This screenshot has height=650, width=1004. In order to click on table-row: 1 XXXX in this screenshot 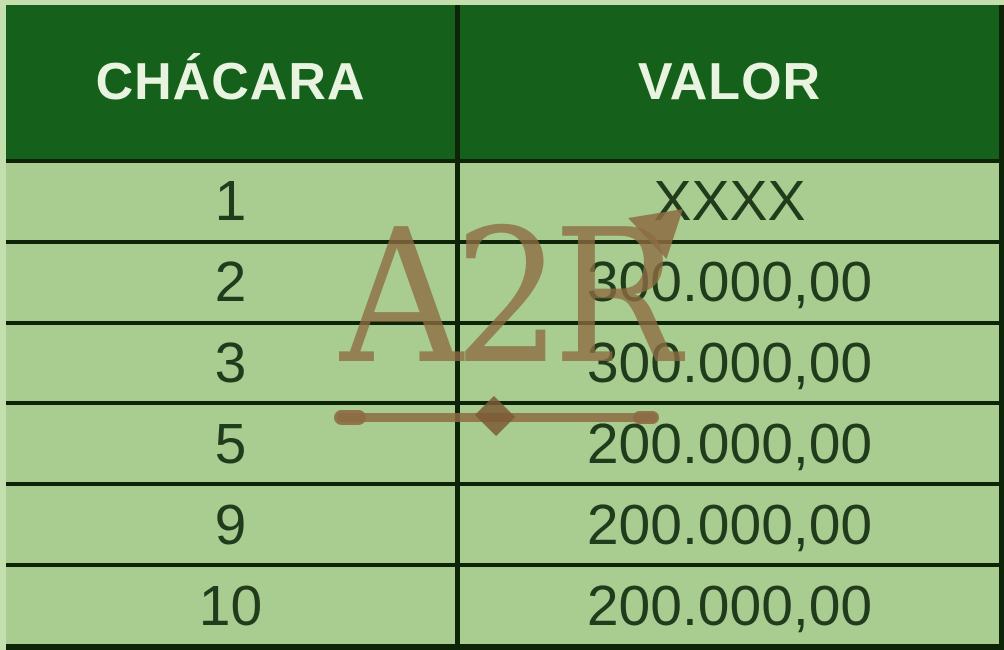, I will do `click(502, 201)`.